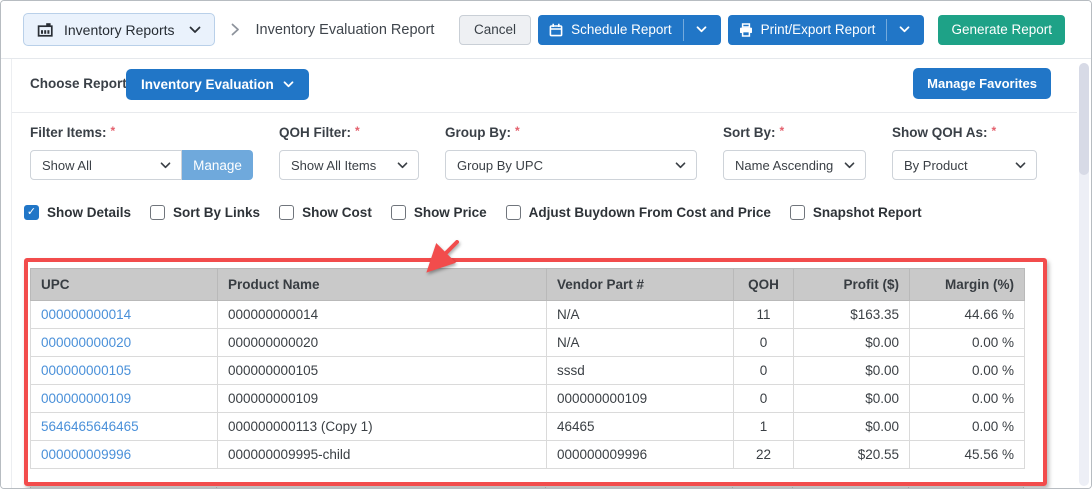 This screenshot has height=489, width=1092. Describe the element at coordinates (207, 84) in the screenshot. I see `report-type-dropdown-label: Inventory Evaluation` at that location.